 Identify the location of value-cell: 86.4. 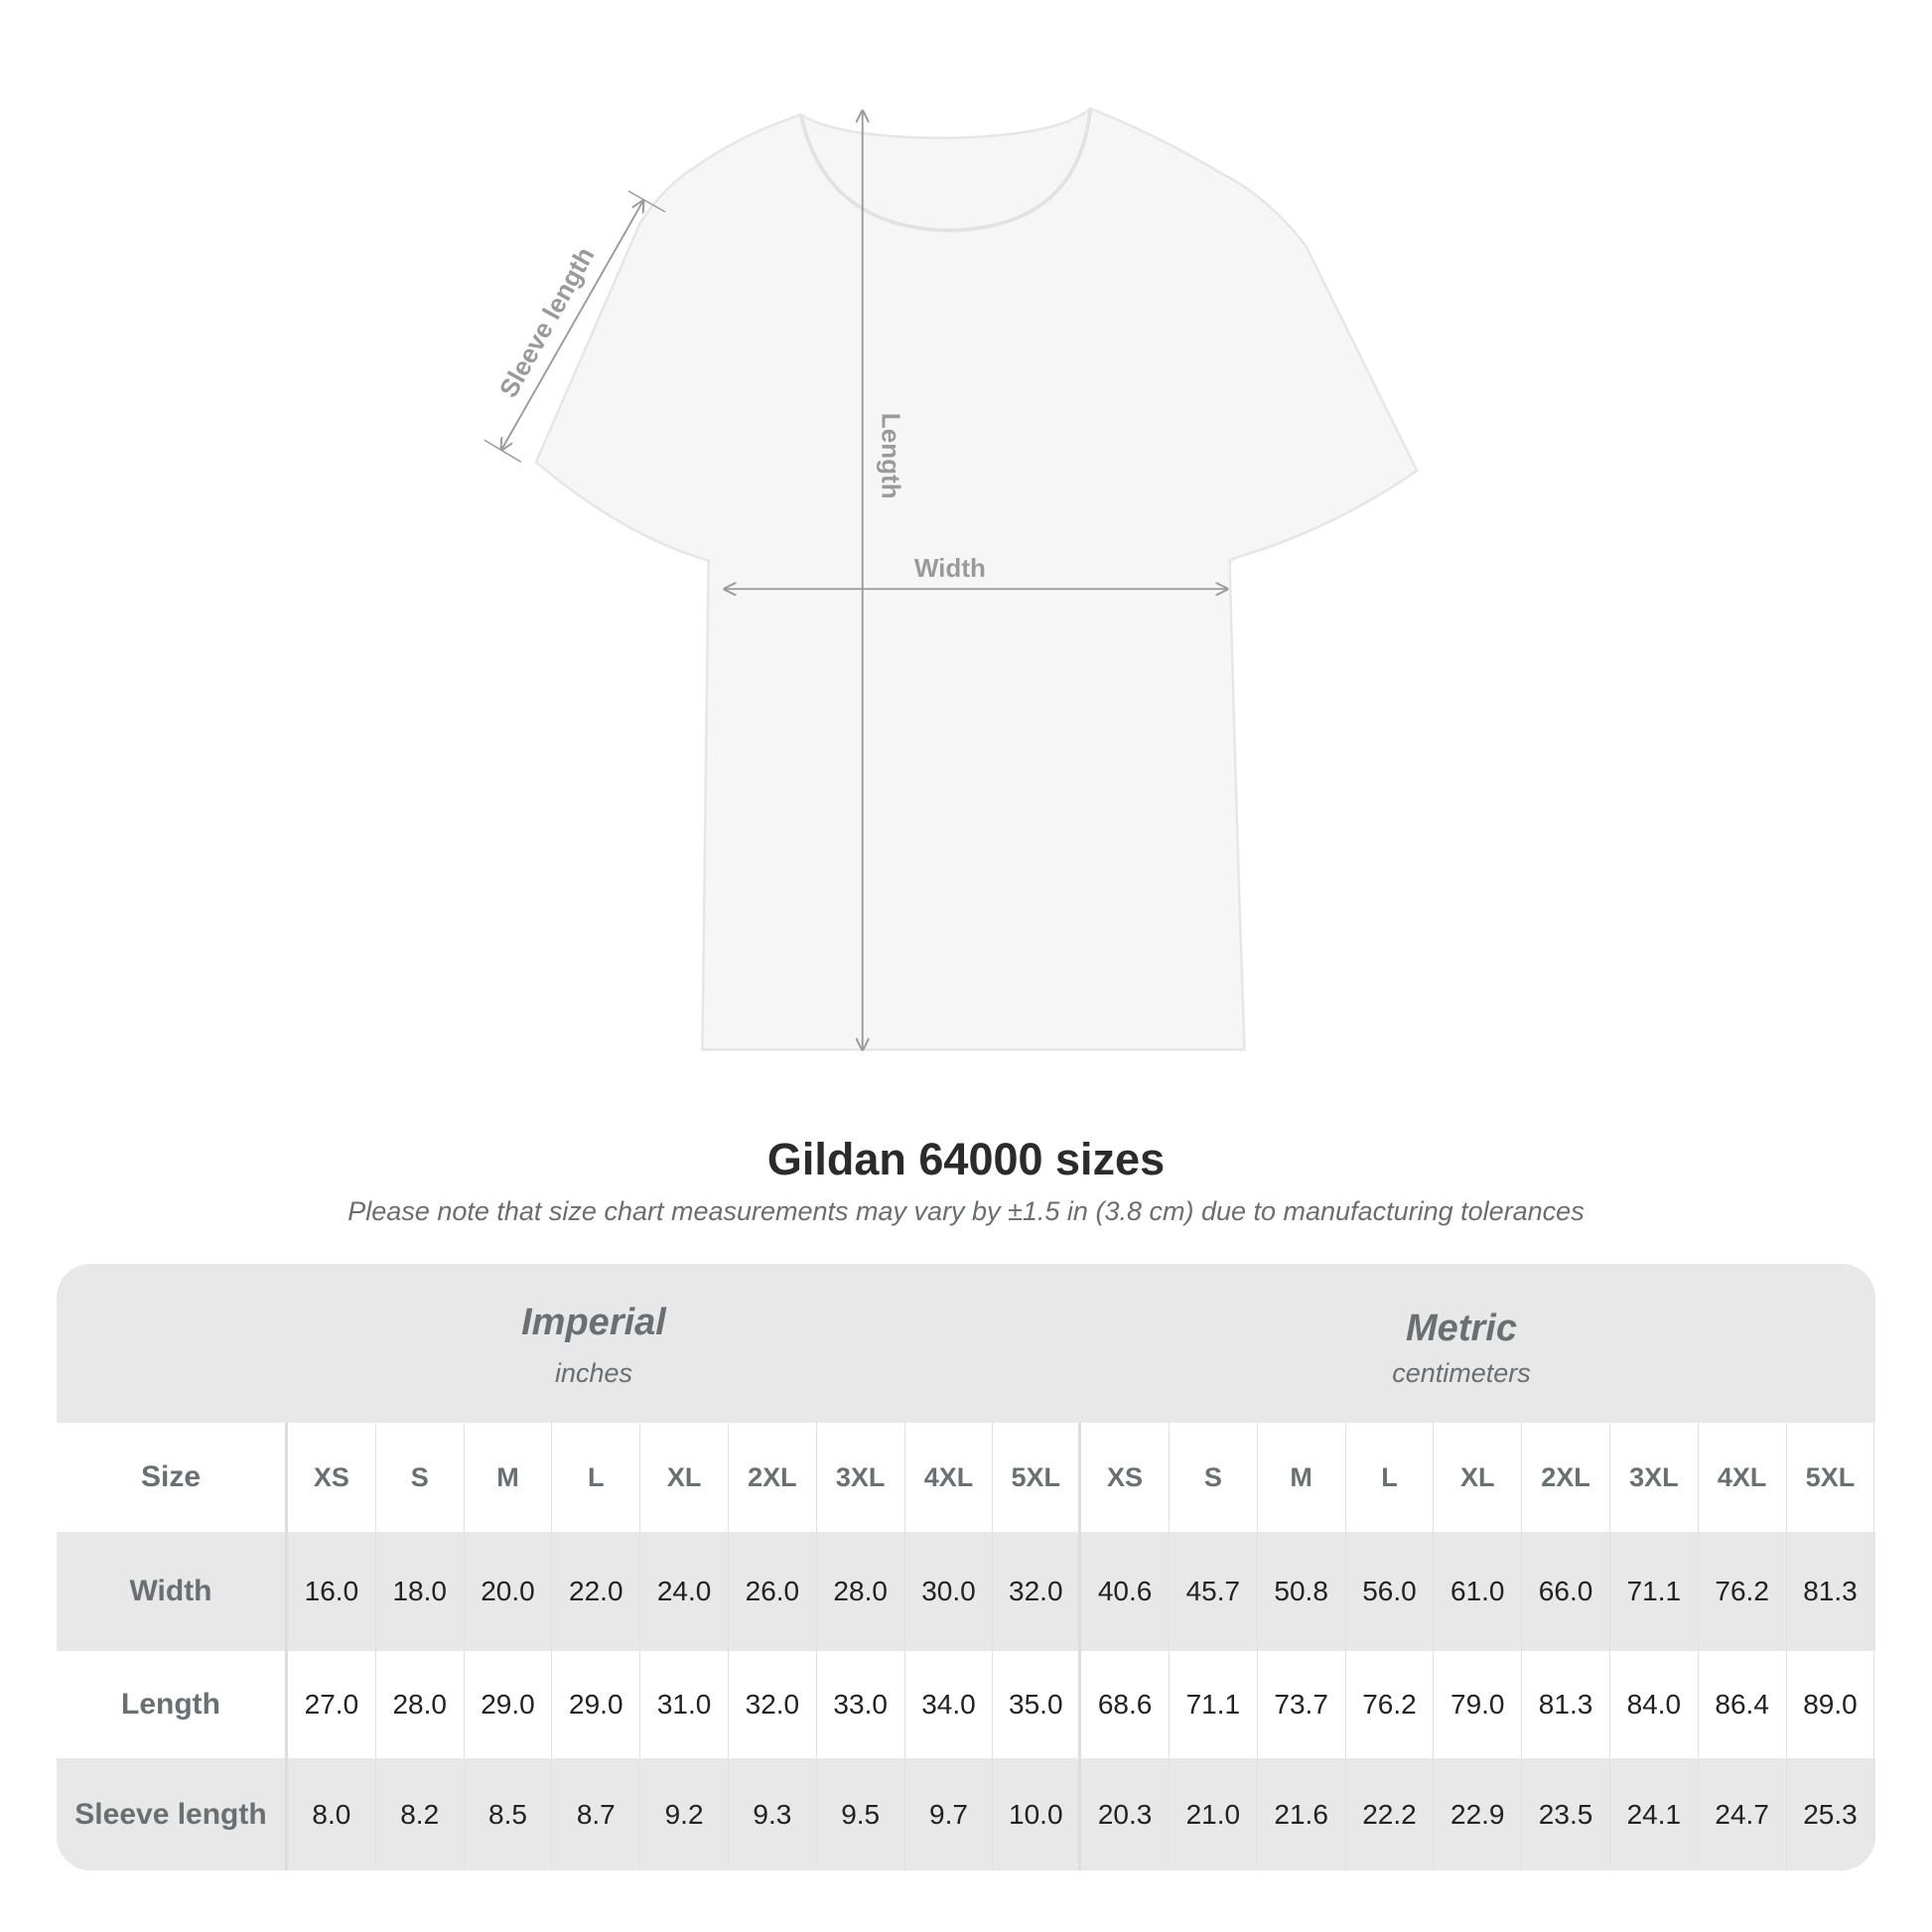
(1743, 1705).